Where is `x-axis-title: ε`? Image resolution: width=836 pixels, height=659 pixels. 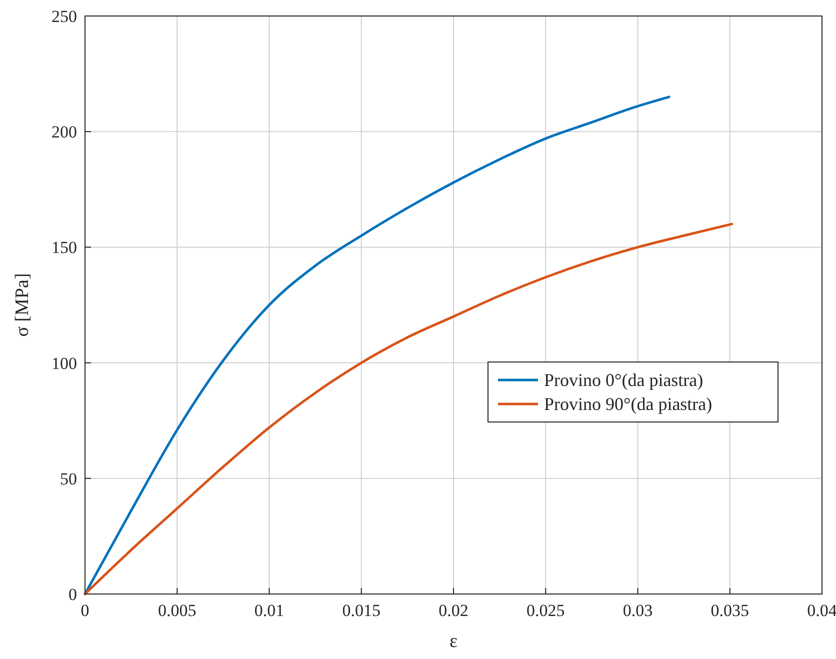 x-axis-title: ε is located at coordinates (454, 641).